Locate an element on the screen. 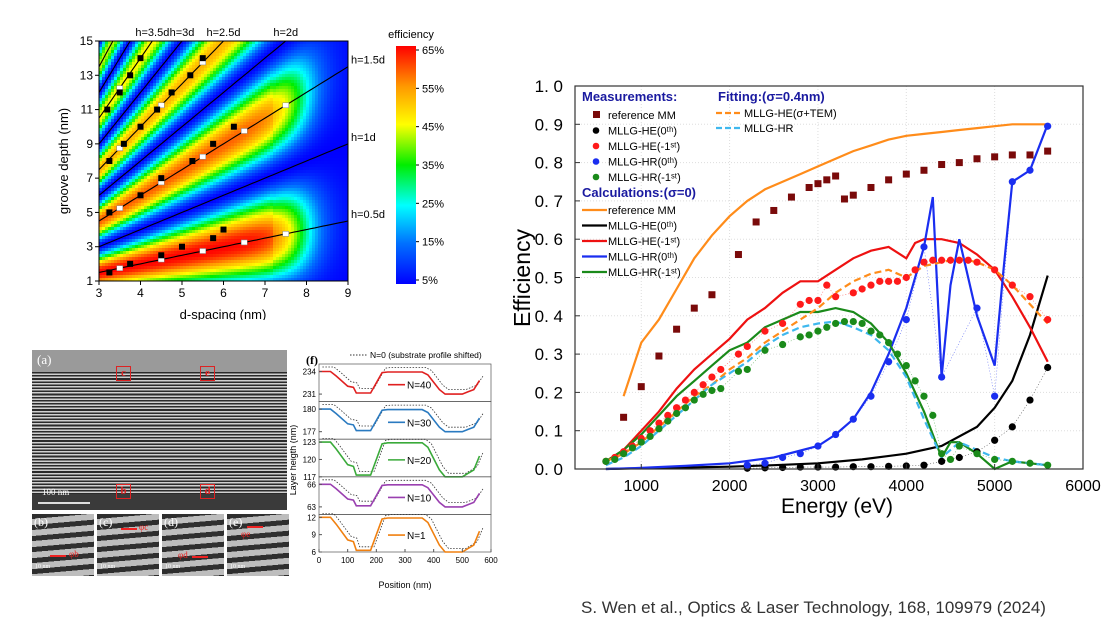 The height and width of the screenshot is (630, 1120). heatmap-ytick-label: 7 is located at coordinates (89, 178).